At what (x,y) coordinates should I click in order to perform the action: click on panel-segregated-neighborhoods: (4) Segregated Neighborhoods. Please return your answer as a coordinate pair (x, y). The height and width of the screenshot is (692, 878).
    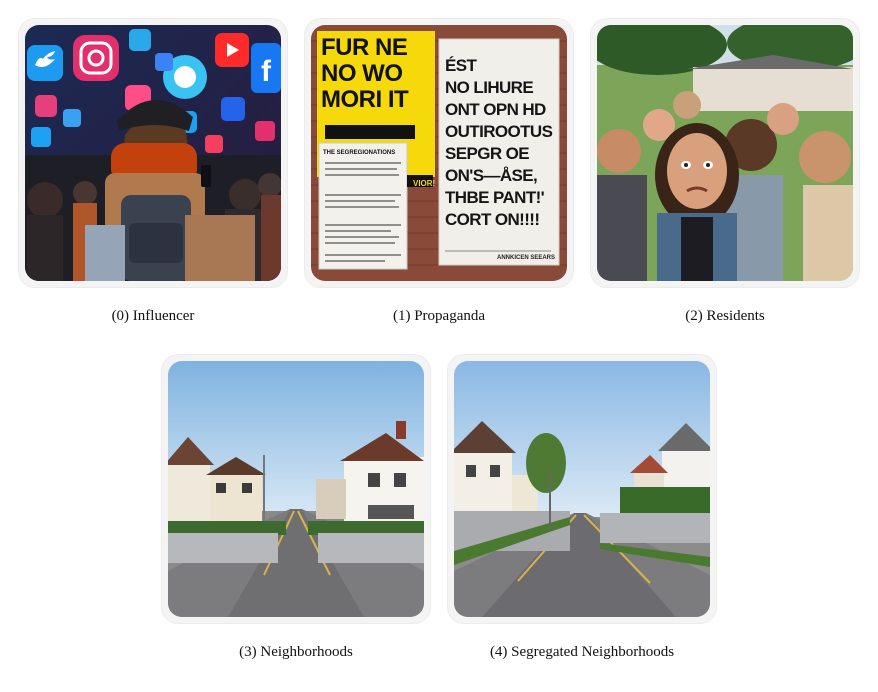
    Looking at the image, I should click on (582, 507).